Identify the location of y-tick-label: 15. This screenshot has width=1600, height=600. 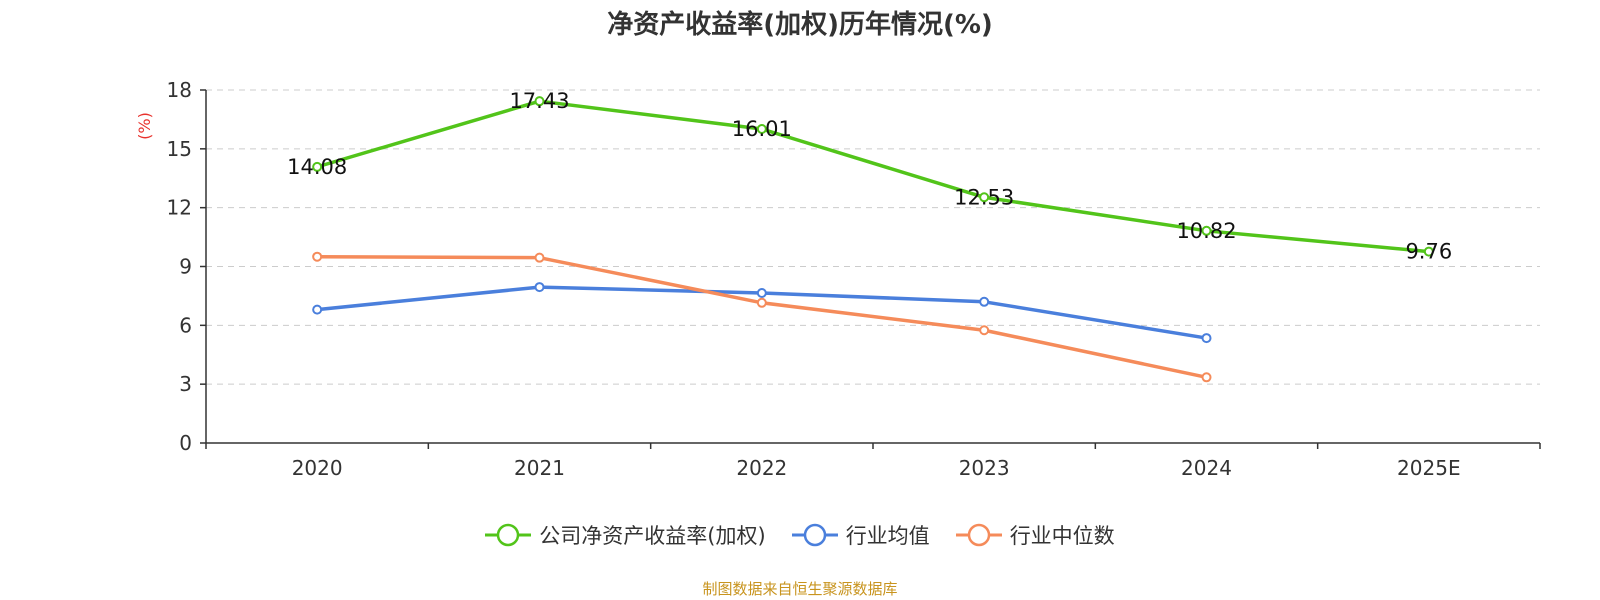
(179, 149).